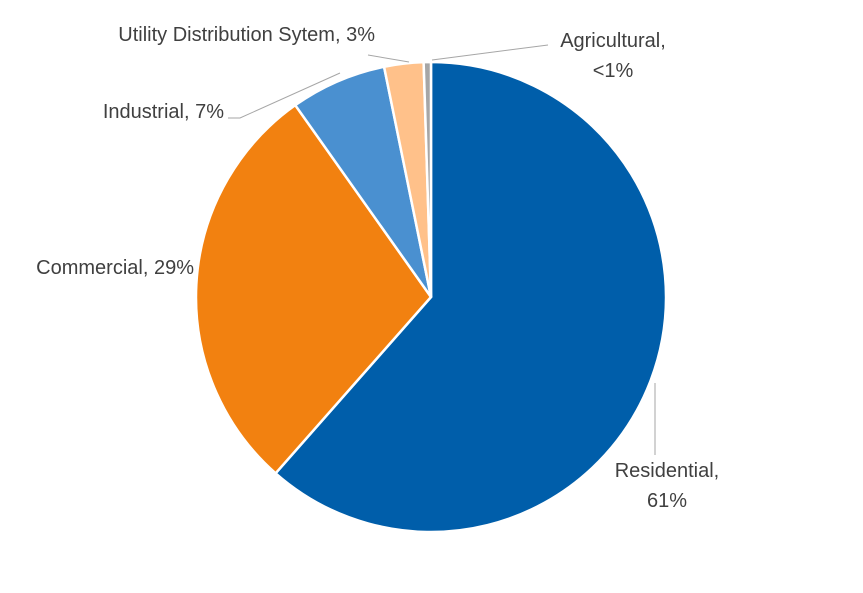  I want to click on leader-line-utility, so click(388, 58).